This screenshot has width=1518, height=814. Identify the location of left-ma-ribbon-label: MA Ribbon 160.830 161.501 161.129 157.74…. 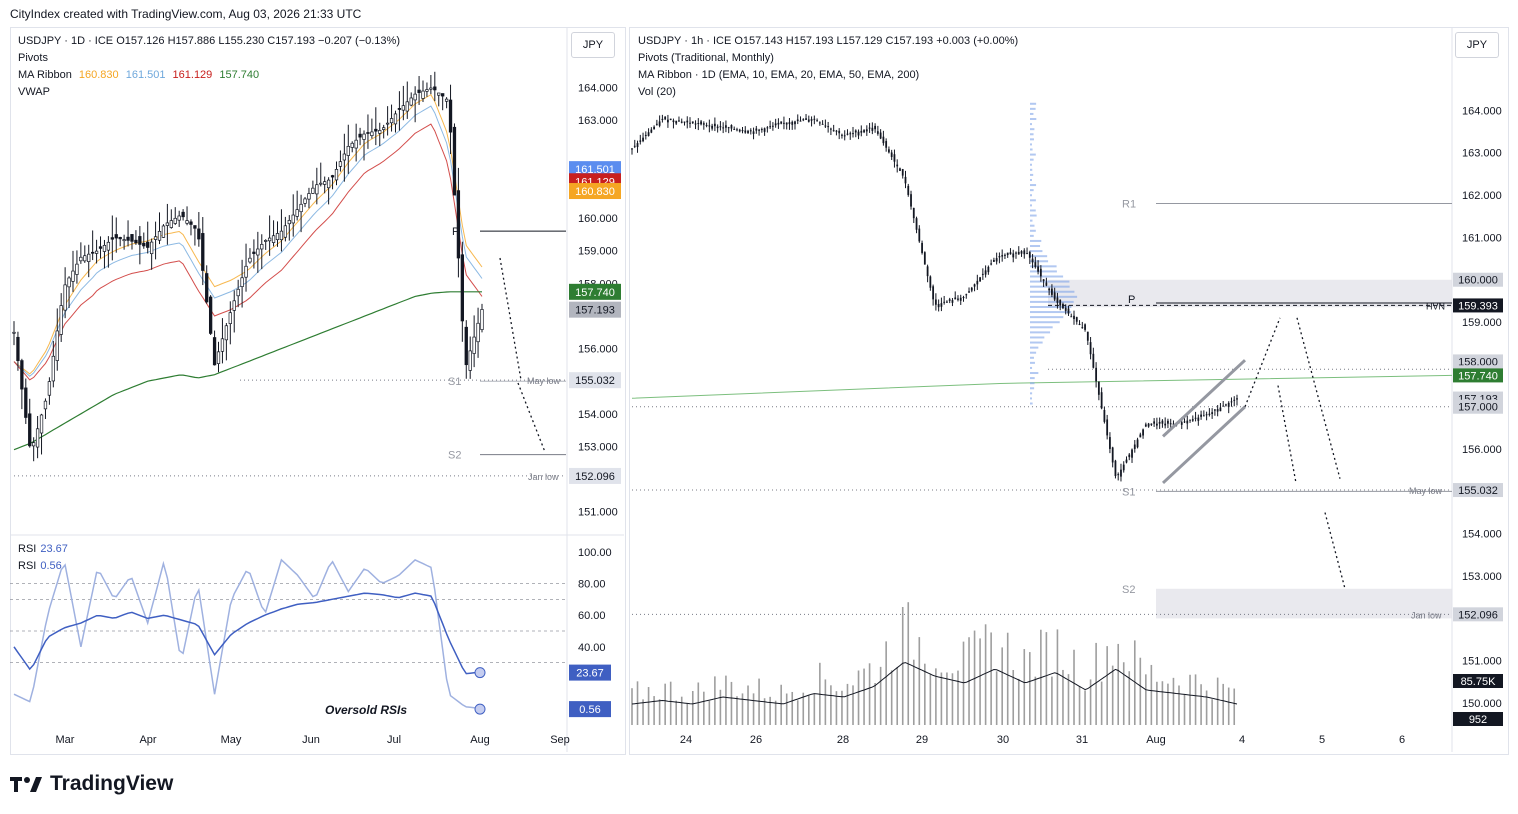
(209, 75).